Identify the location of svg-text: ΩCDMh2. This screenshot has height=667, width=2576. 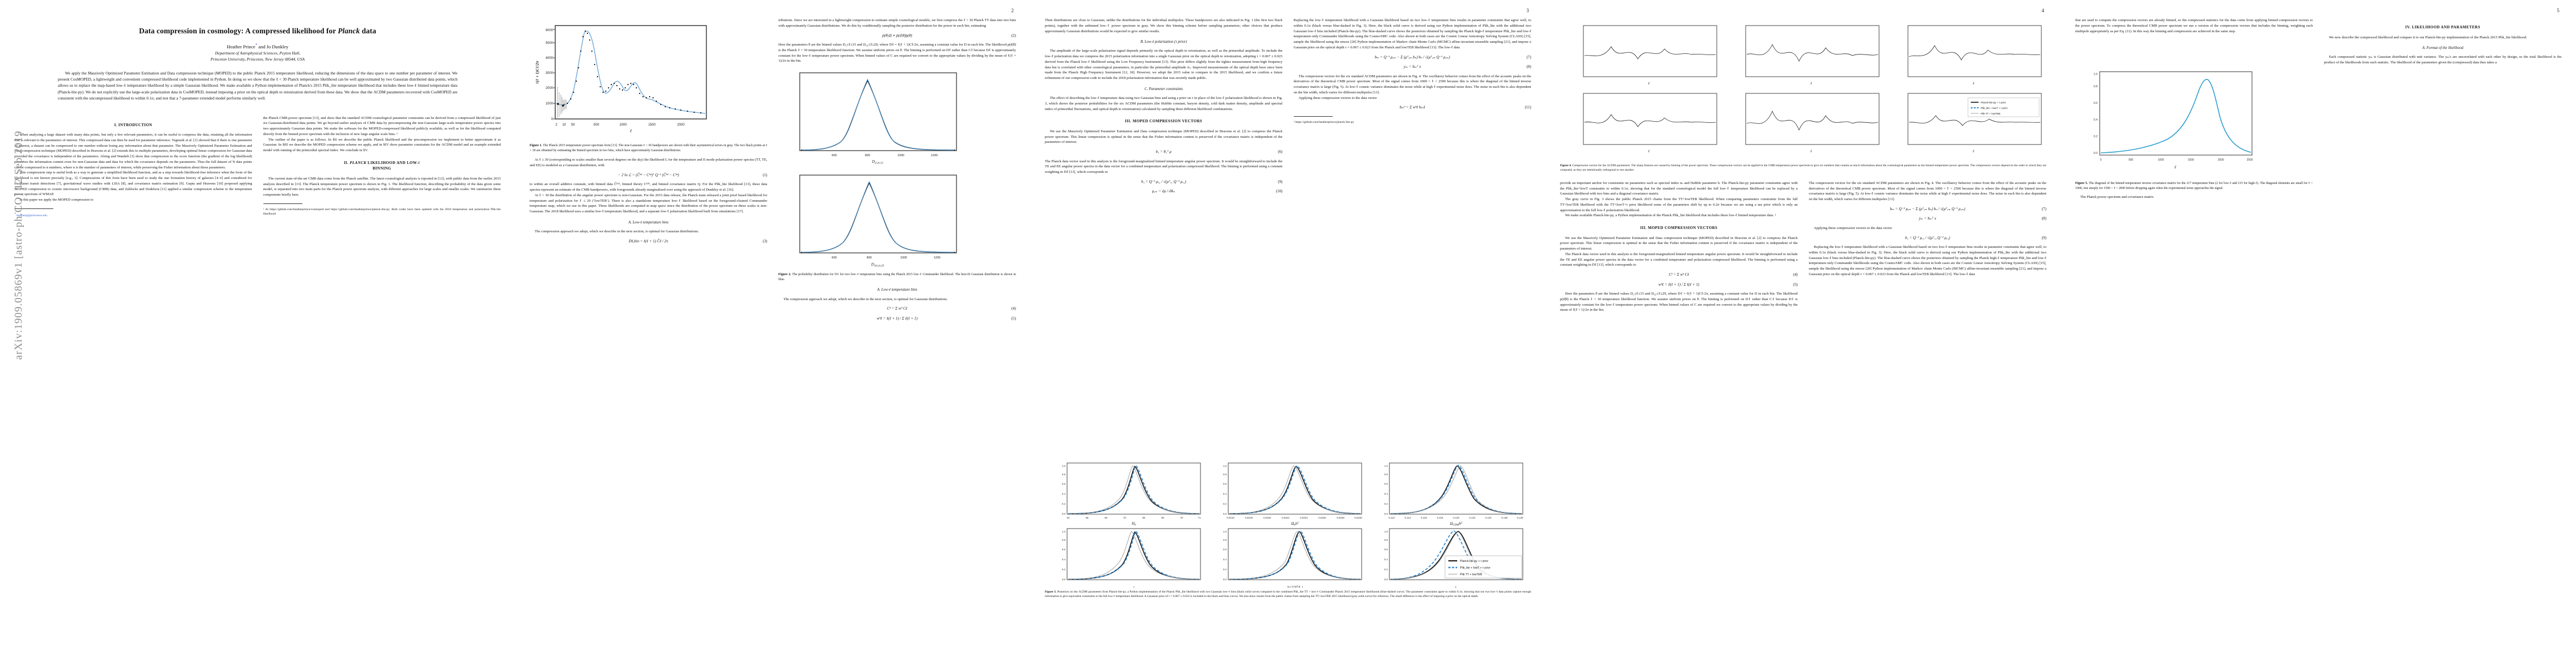
(1456, 524).